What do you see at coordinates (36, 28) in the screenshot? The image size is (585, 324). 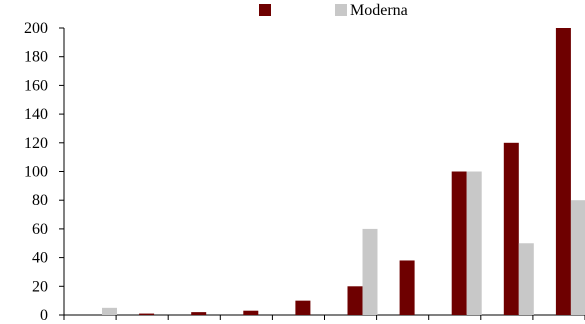 I see `y-tick-label: 200` at bounding box center [36, 28].